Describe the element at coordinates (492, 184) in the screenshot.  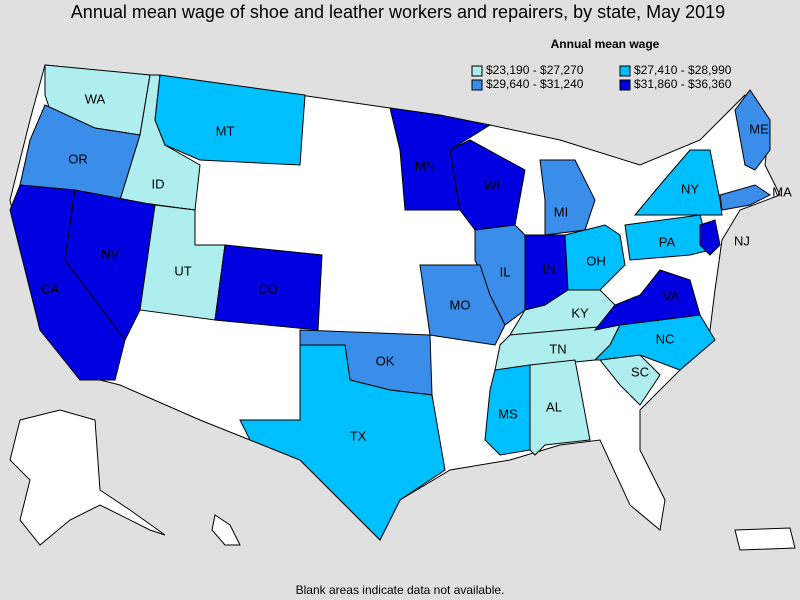
I see `state-label: WI` at that location.